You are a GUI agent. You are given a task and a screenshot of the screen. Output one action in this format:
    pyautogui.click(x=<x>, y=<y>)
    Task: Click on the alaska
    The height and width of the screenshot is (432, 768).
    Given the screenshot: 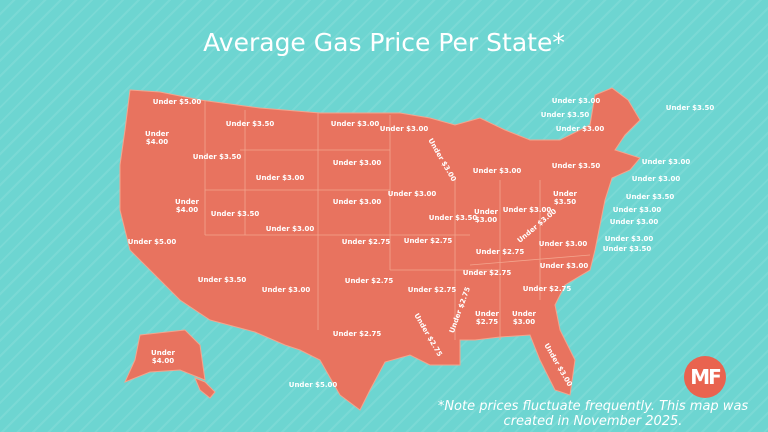 What is the action you would take?
    pyautogui.click(x=165, y=356)
    